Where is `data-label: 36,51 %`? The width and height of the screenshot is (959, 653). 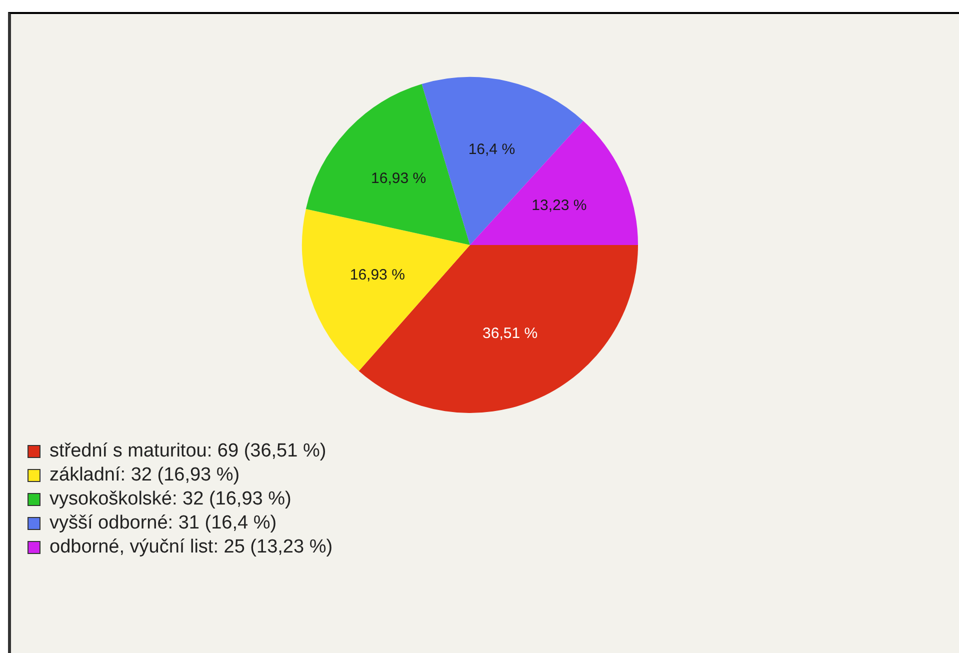
data-label: 36,51 % is located at coordinates (510, 333).